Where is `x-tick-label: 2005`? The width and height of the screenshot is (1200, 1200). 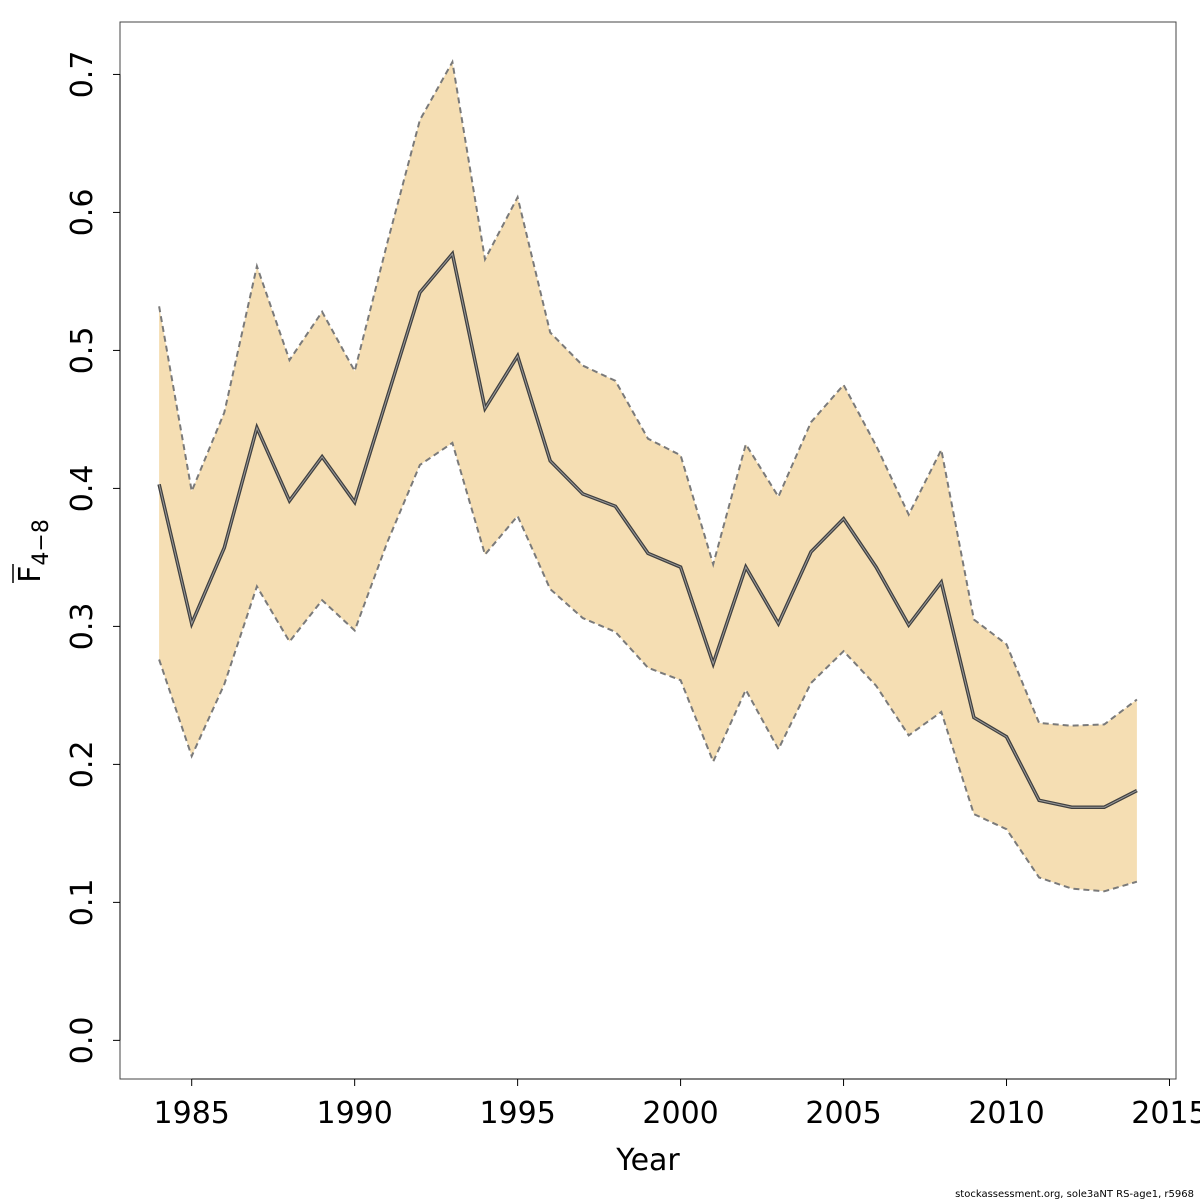
x-tick-label: 2005 is located at coordinates (843, 1113).